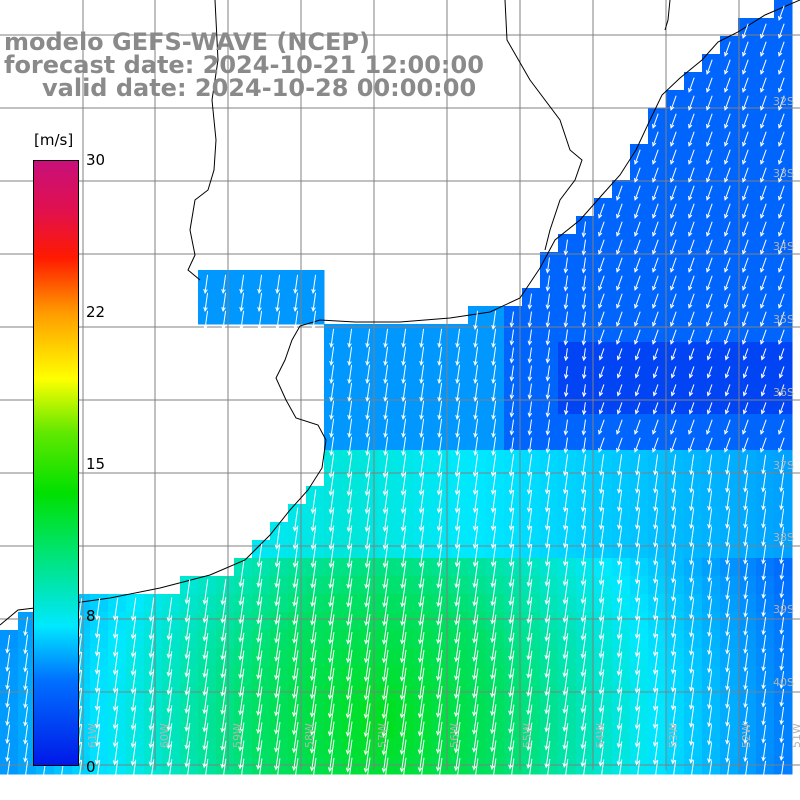  What do you see at coordinates (783, 173) in the screenshot?
I see `lat-label: 33S` at bounding box center [783, 173].